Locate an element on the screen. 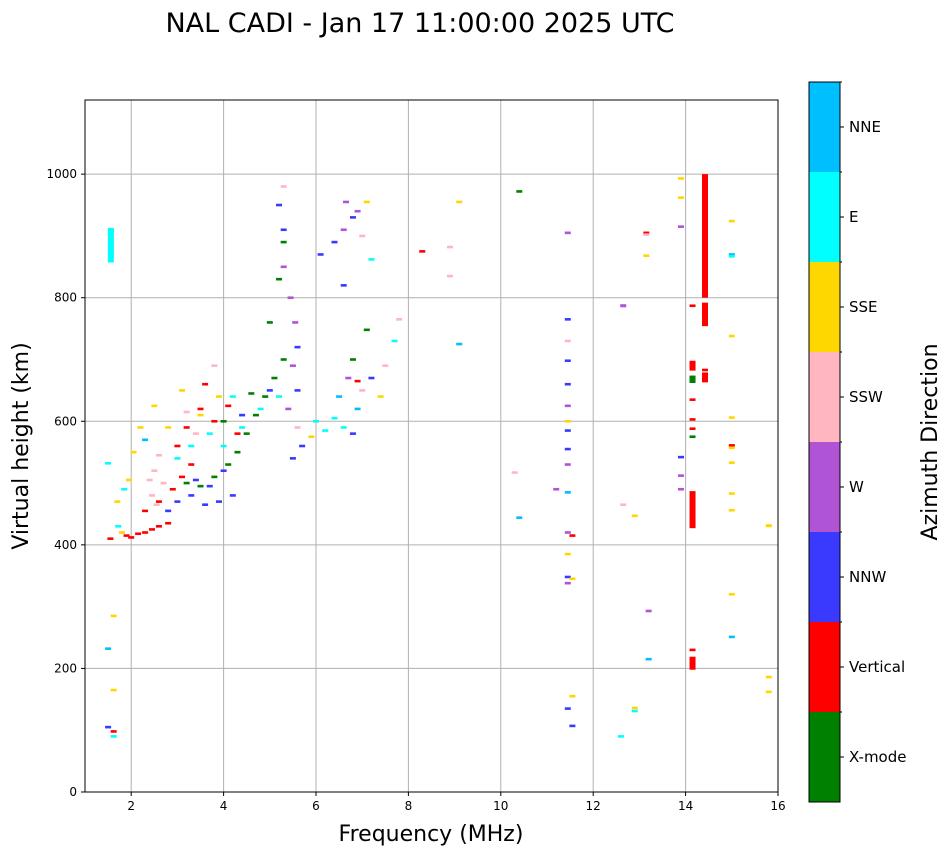 This screenshot has width=951, height=856. colorbar-tick-label: NNE is located at coordinates (865, 127).